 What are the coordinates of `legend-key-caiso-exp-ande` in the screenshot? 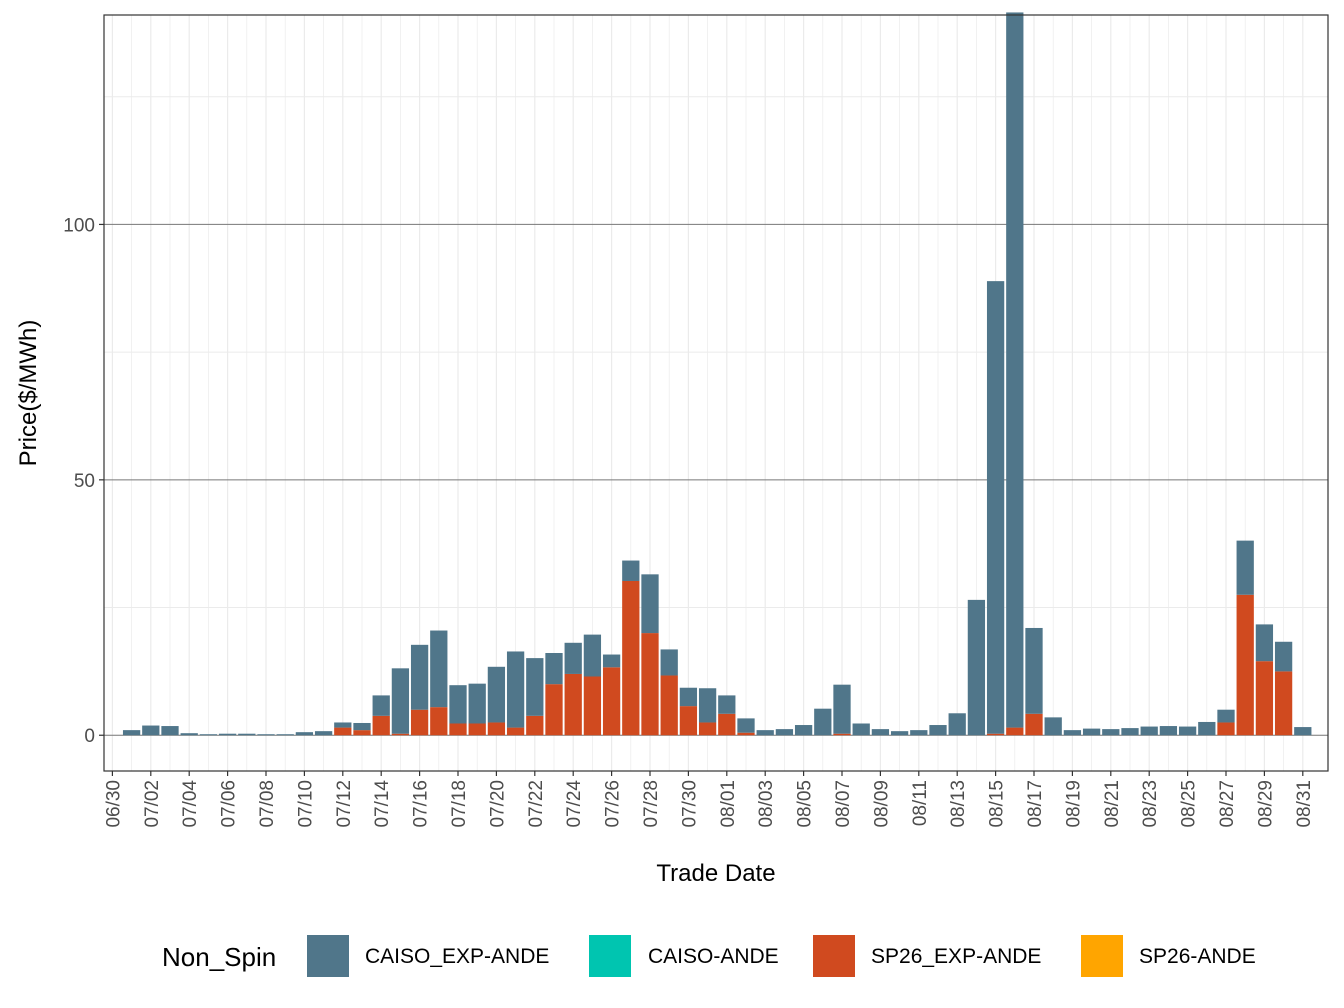 It's located at (328, 956).